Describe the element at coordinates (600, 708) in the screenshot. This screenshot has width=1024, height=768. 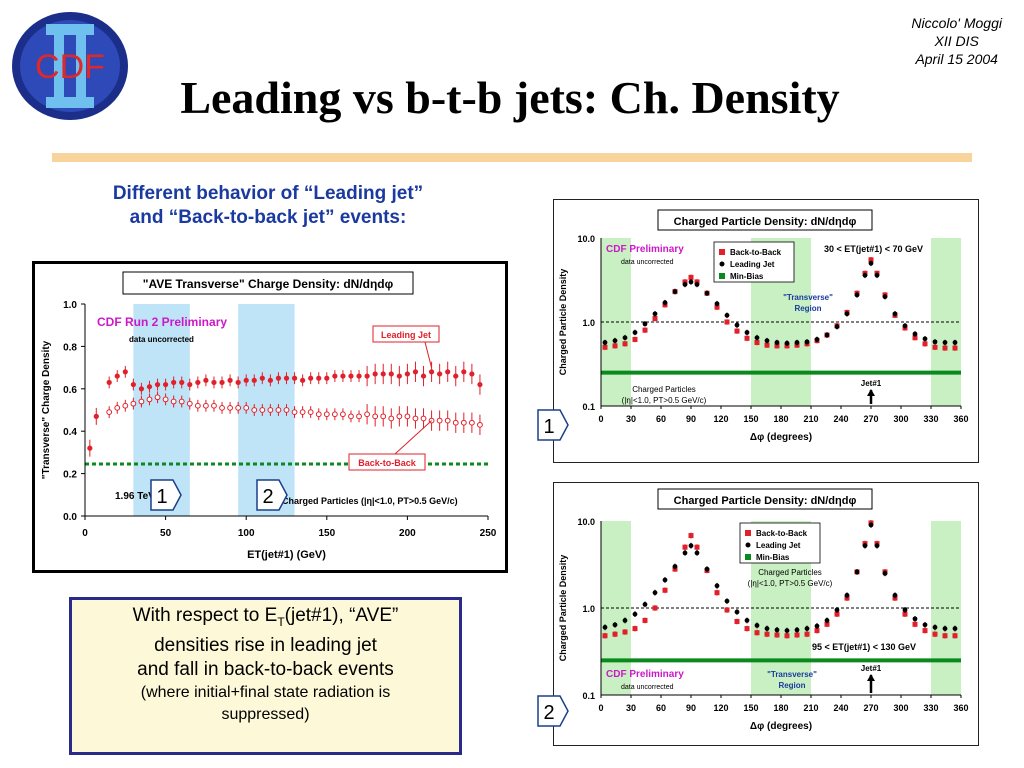
I see `x-tick-label: 0` at that location.